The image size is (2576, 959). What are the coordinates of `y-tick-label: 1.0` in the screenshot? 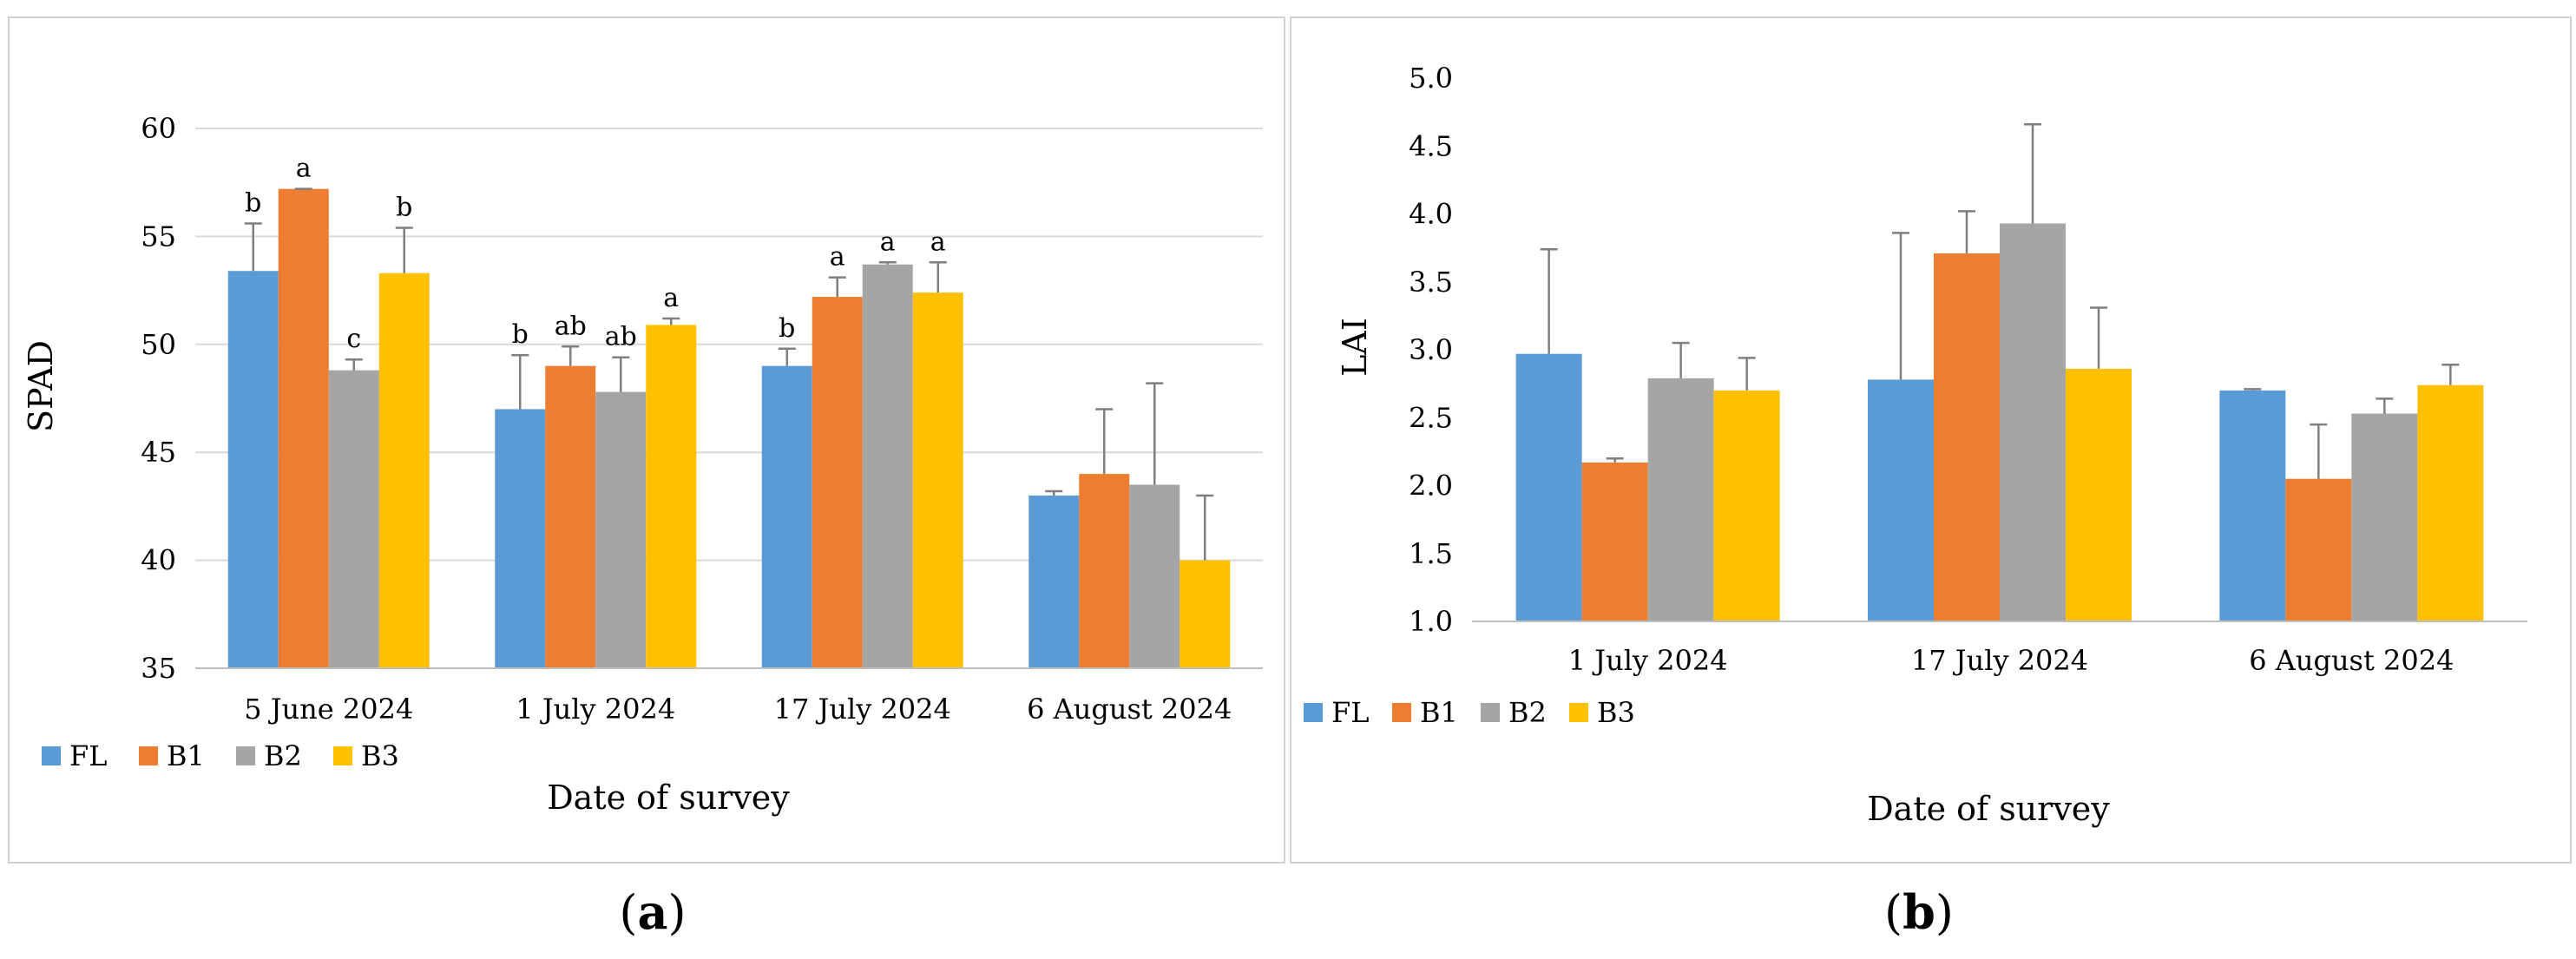 It's located at (1431, 621).